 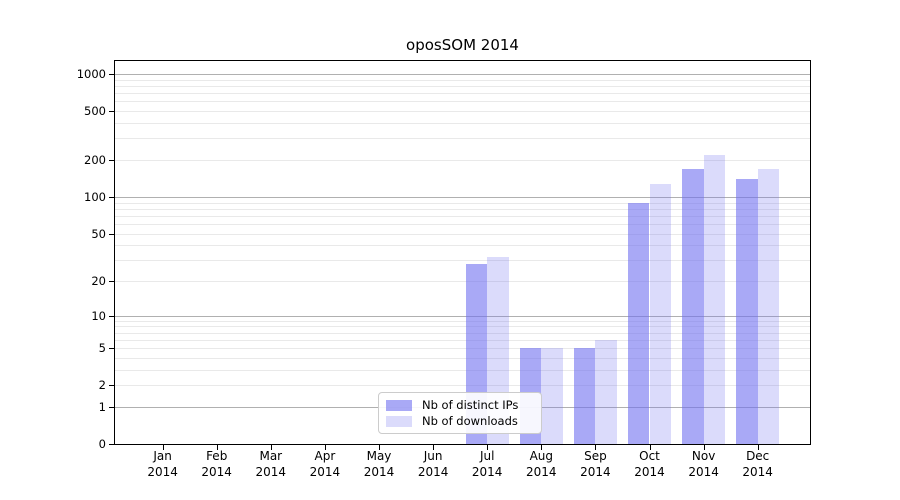 I want to click on chart-title: oposSOM 2014, so click(x=462, y=45).